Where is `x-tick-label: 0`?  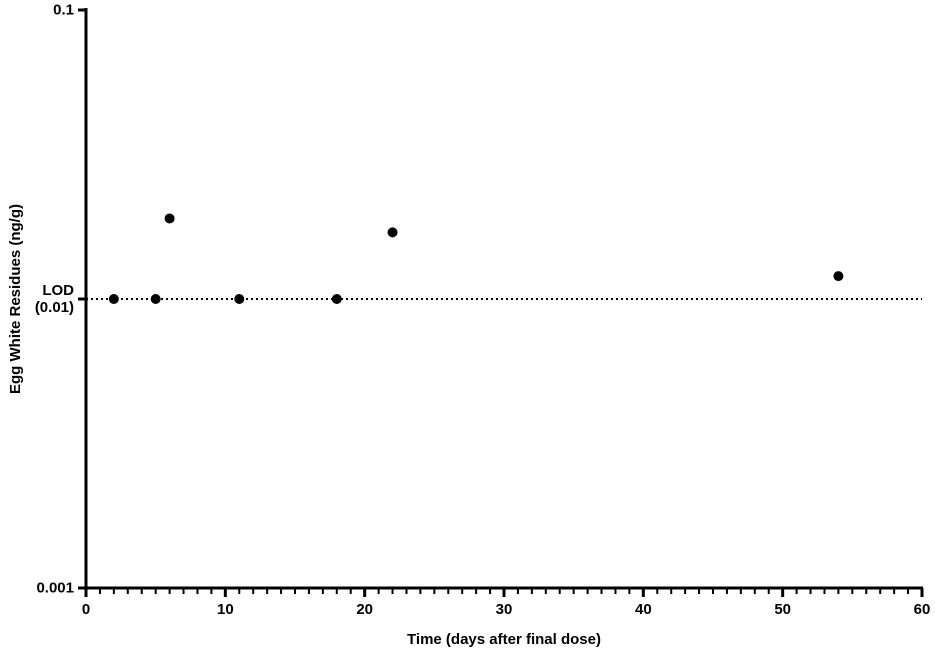
x-tick-label: 0 is located at coordinates (86, 609).